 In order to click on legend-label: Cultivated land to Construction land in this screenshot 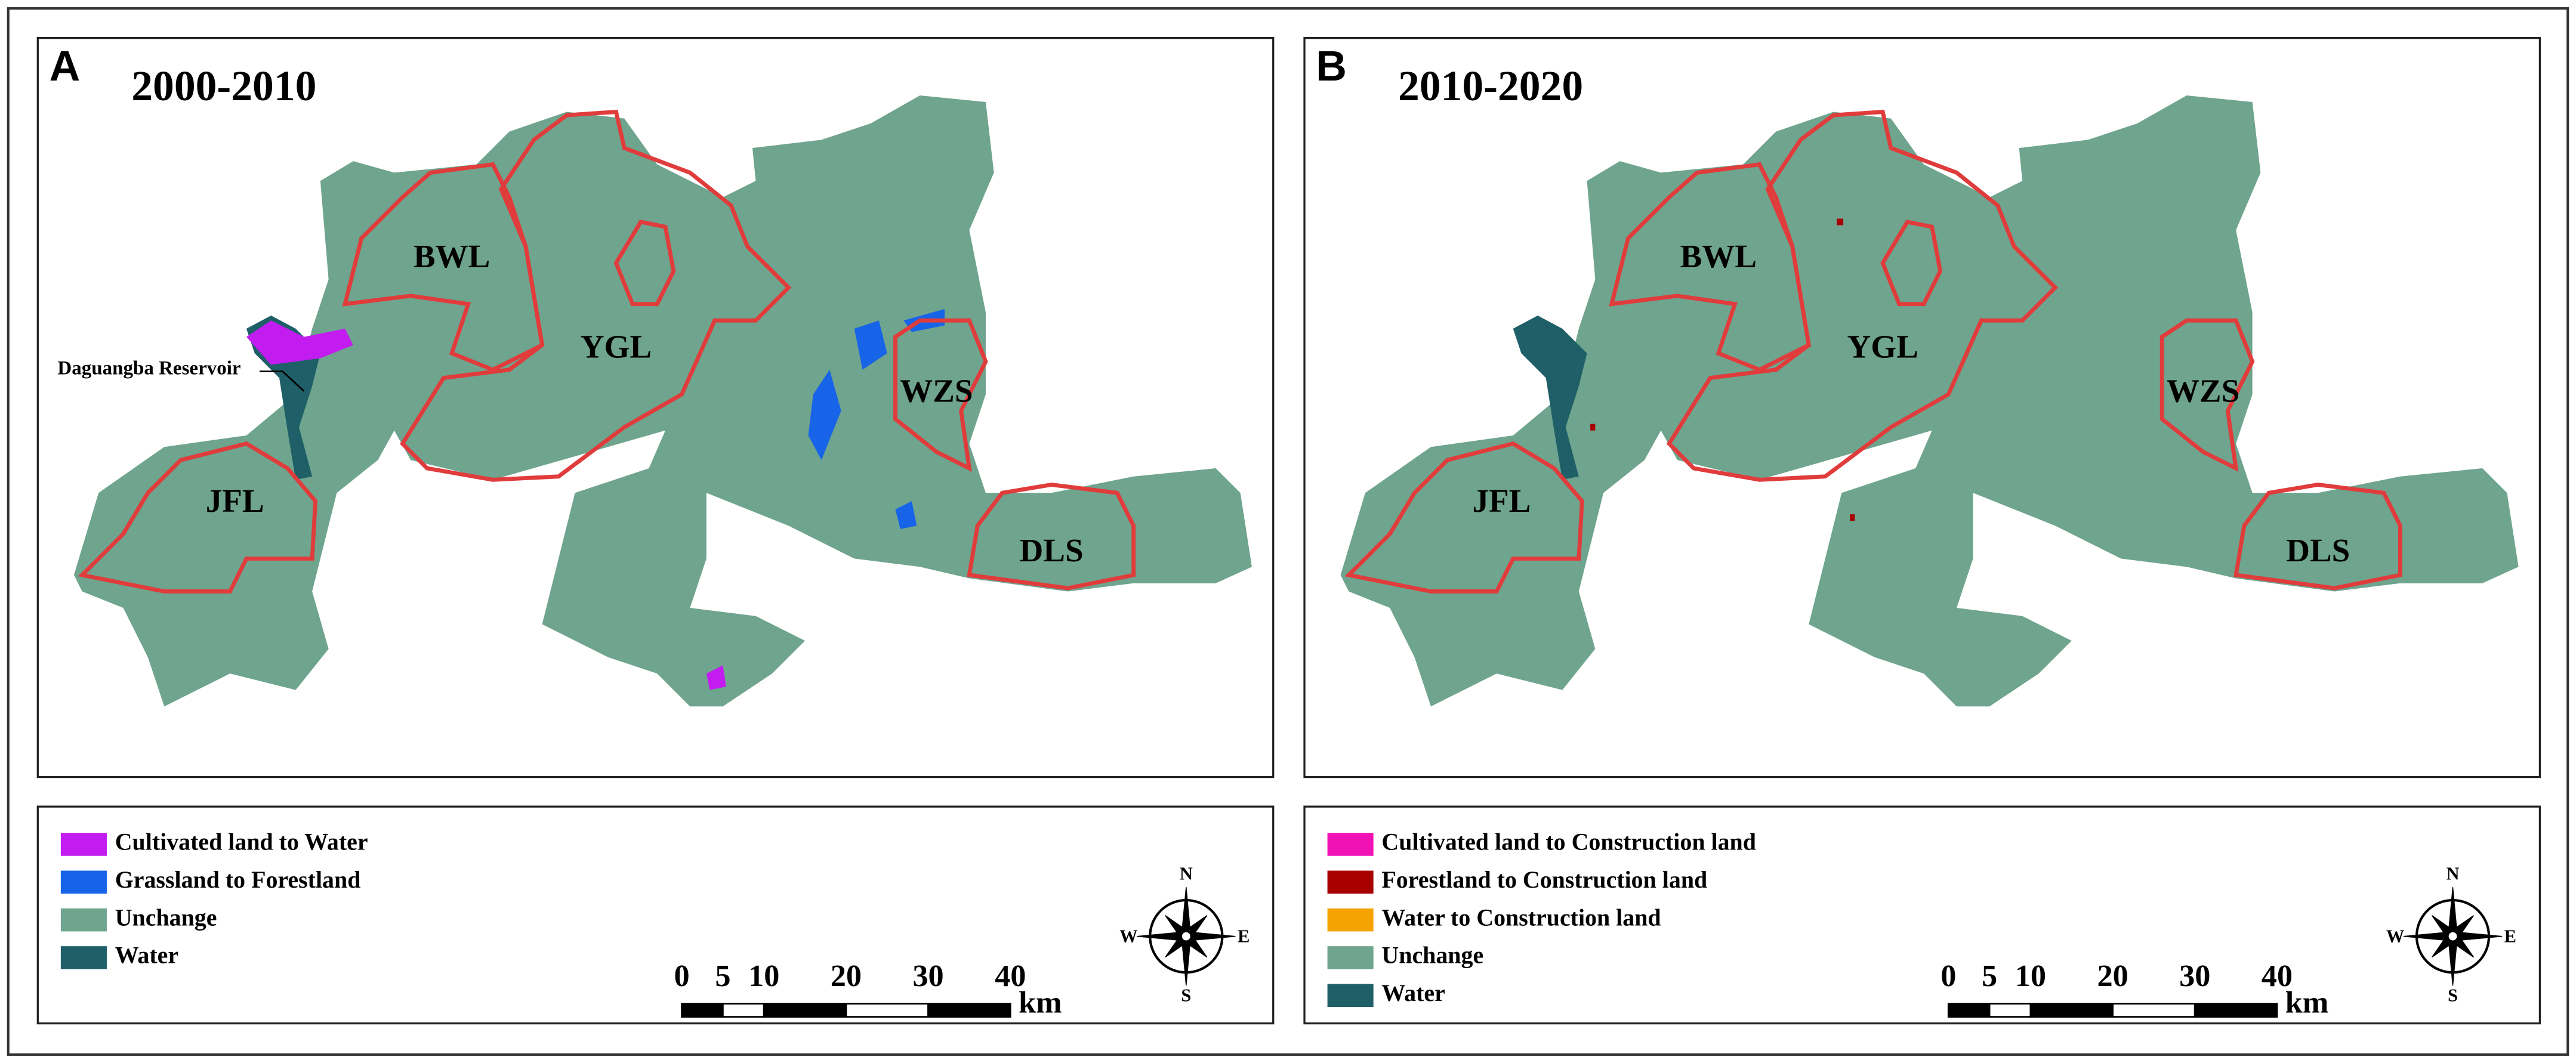, I will do `click(1569, 842)`.